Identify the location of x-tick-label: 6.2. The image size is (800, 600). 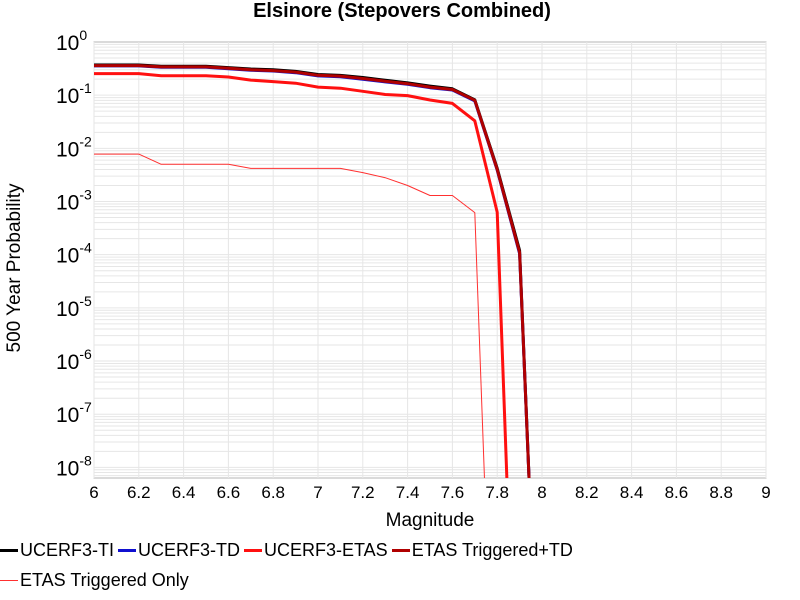
(139, 492).